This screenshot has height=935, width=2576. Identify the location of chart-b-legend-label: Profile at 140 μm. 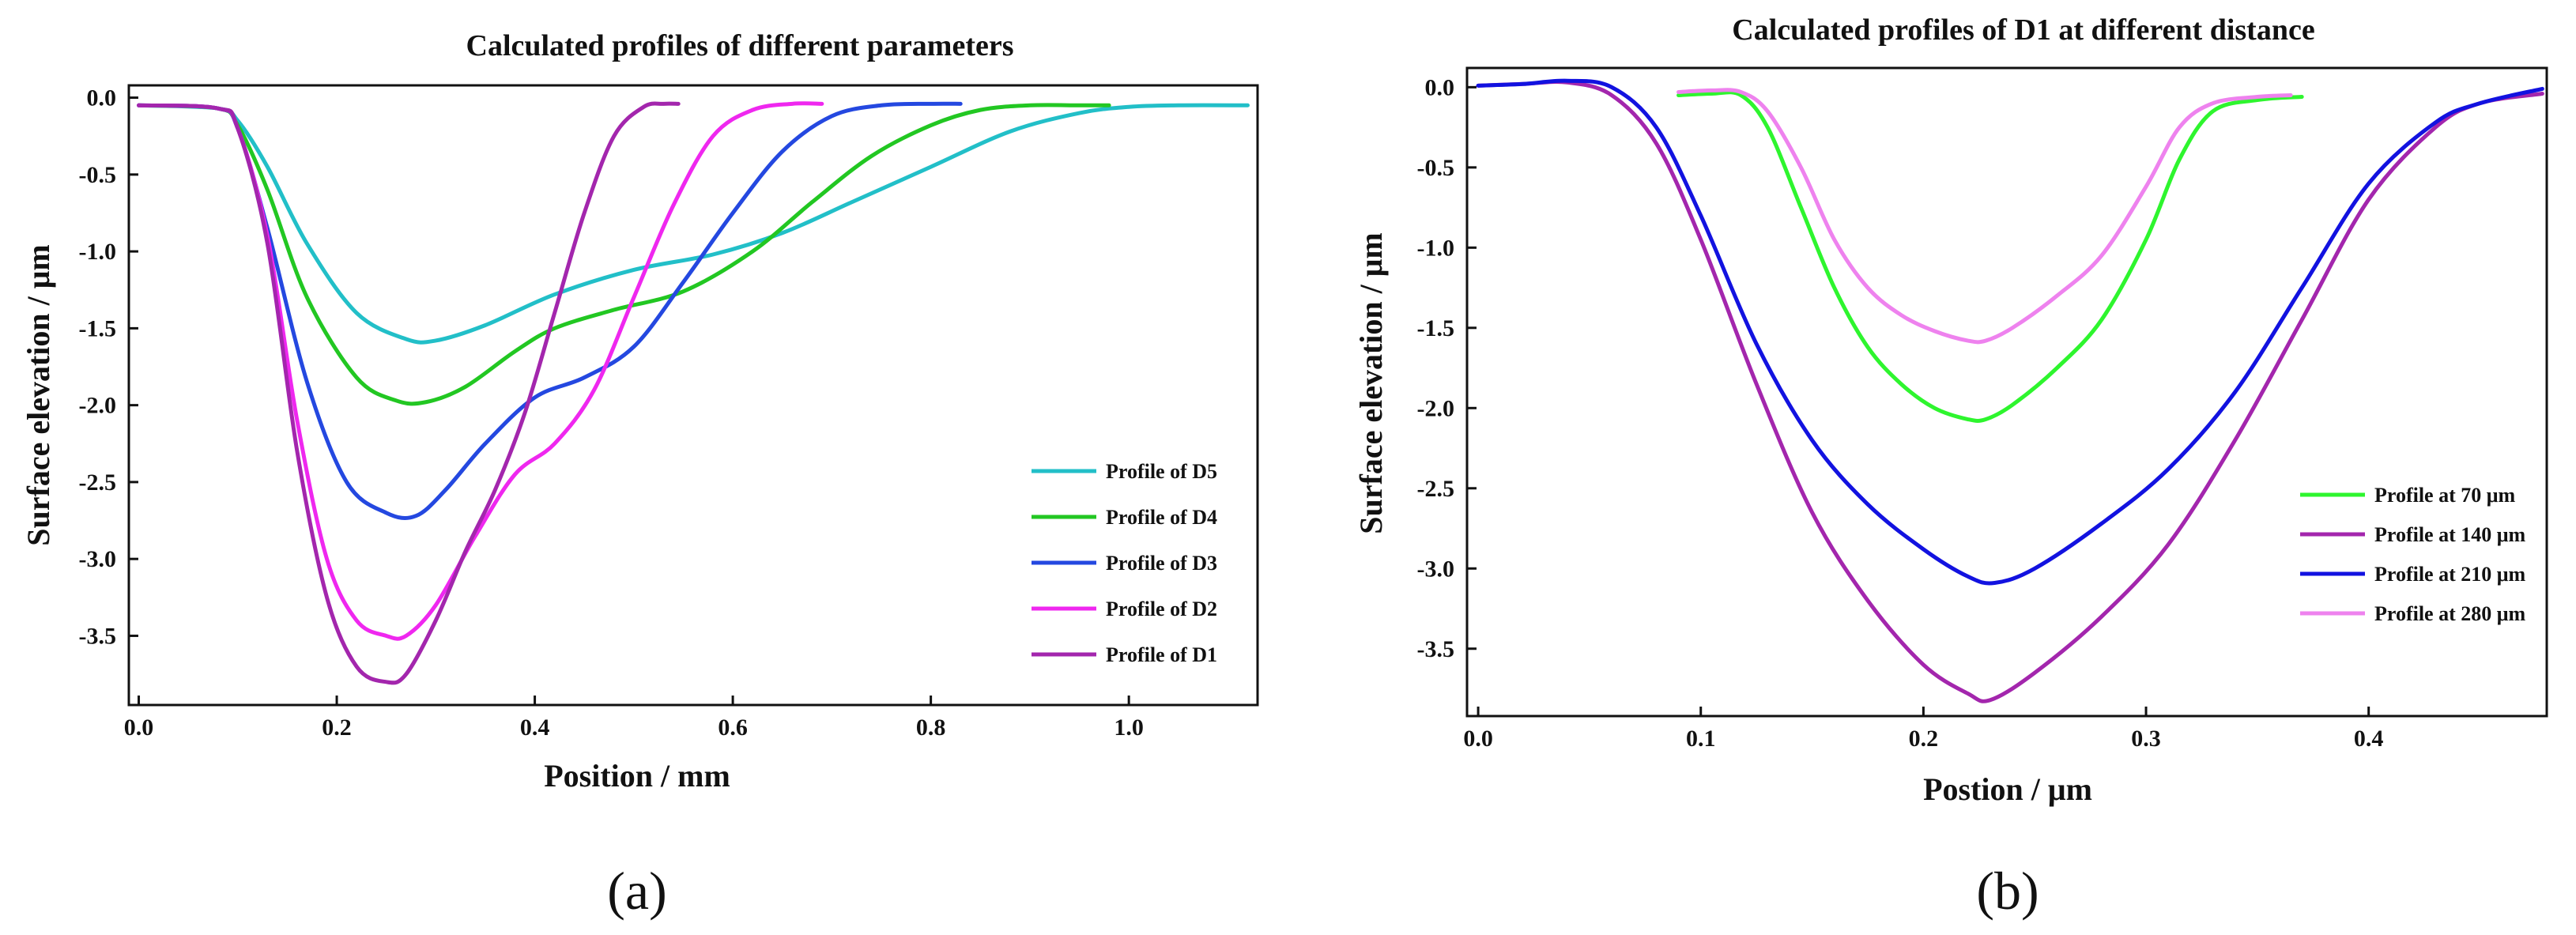
(2449, 534).